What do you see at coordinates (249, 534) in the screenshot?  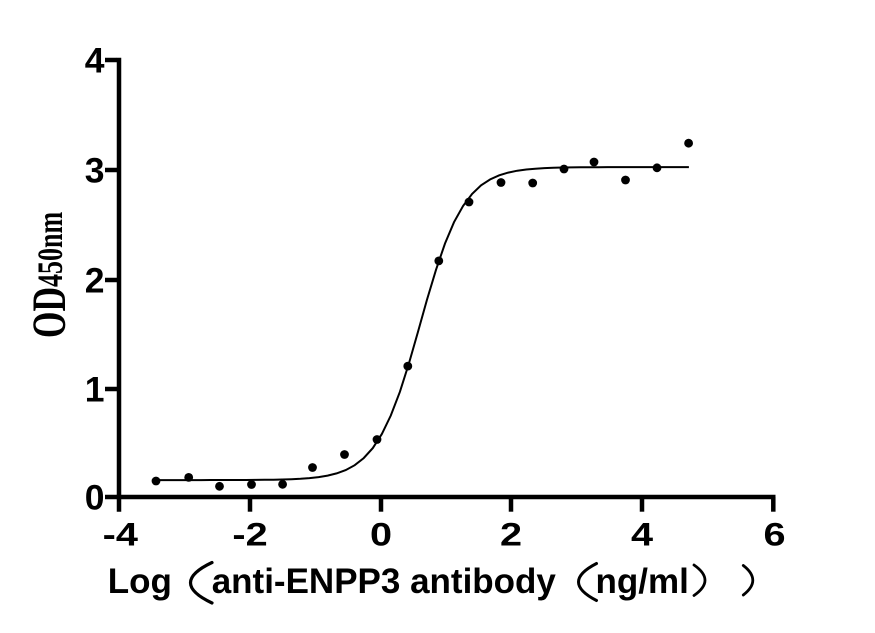 I see `svg-text: -2` at bounding box center [249, 534].